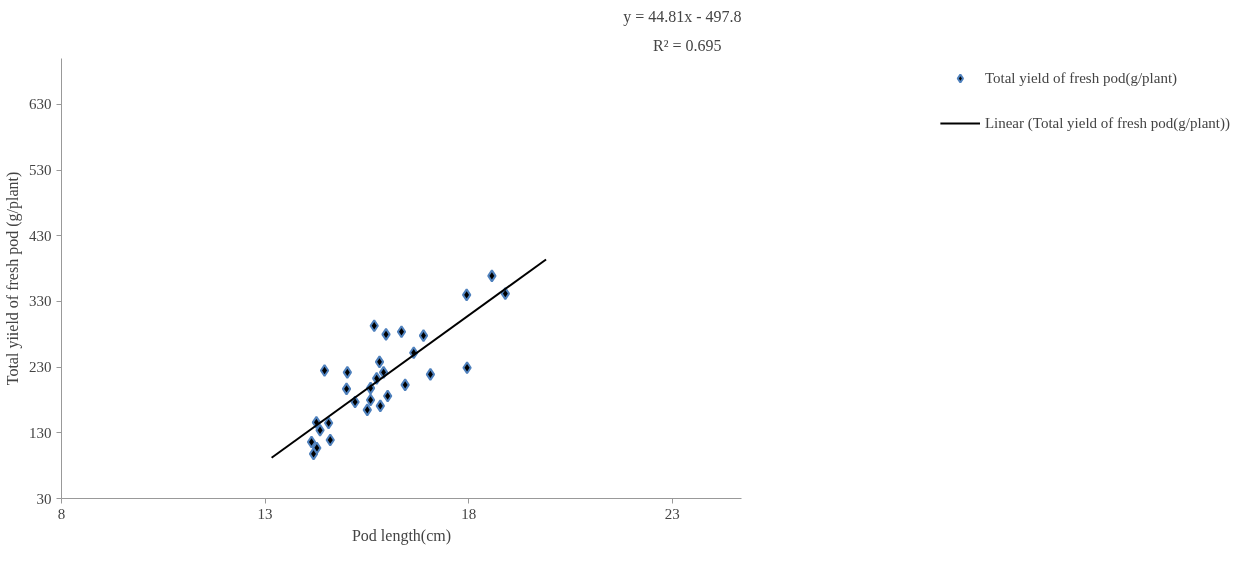 Image resolution: width=1245 pixels, height=577 pixels. What do you see at coordinates (13, 278) in the screenshot?
I see `y-axis-title: Total yiield of fresh pod (g/plant)` at bounding box center [13, 278].